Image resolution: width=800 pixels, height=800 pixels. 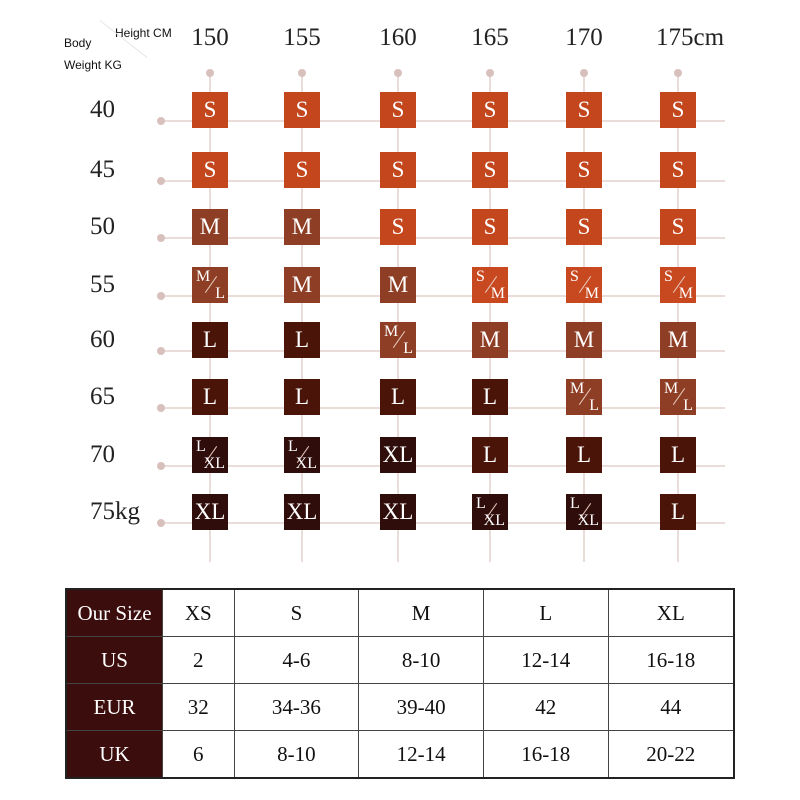 I want to click on corner-body-label: Body, so click(x=78, y=43).